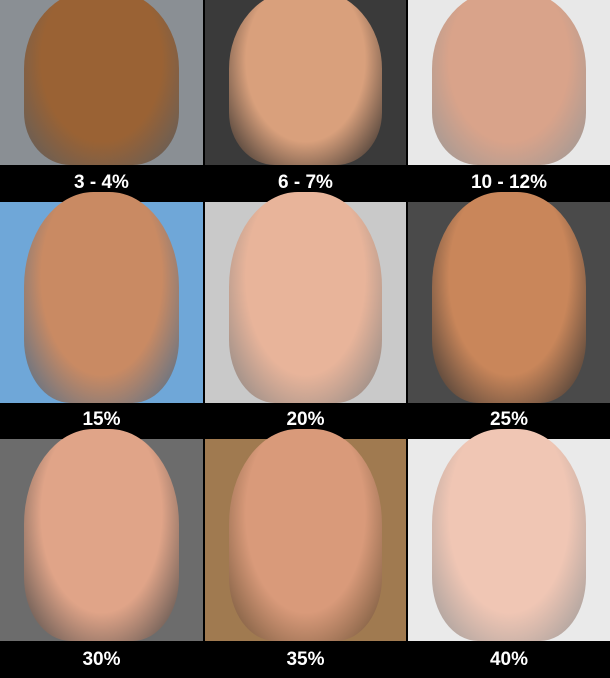 Image resolution: width=610 pixels, height=678 pixels. I want to click on body-fat-label: 30%, so click(101, 659).